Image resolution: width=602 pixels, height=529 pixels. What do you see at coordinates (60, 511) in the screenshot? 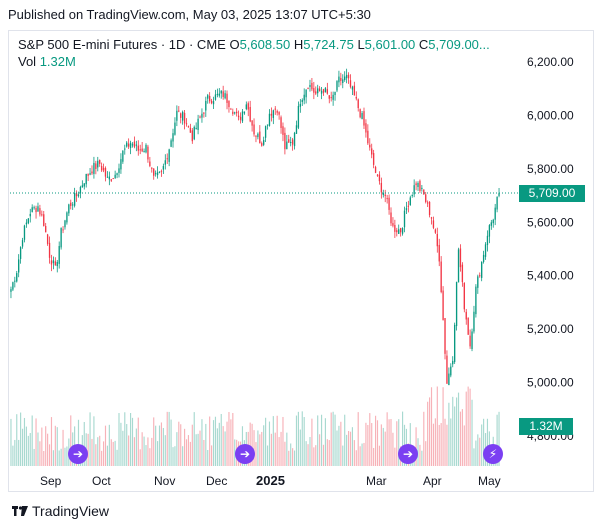
I see `footer: TradingView` at bounding box center [60, 511].